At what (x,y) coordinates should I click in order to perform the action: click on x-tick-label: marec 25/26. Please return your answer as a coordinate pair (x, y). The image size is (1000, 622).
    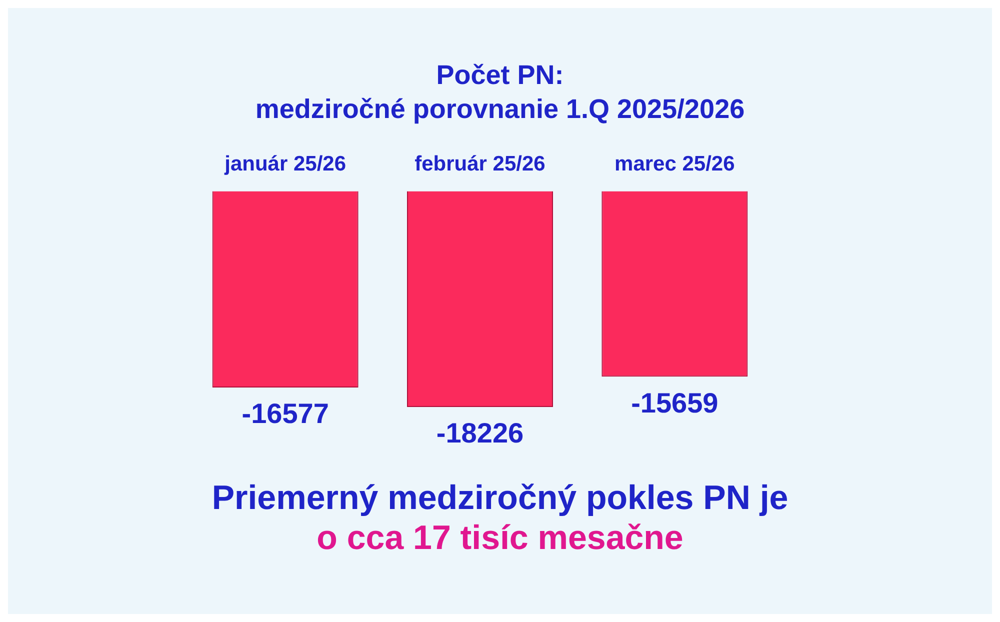
    Looking at the image, I should click on (674, 164).